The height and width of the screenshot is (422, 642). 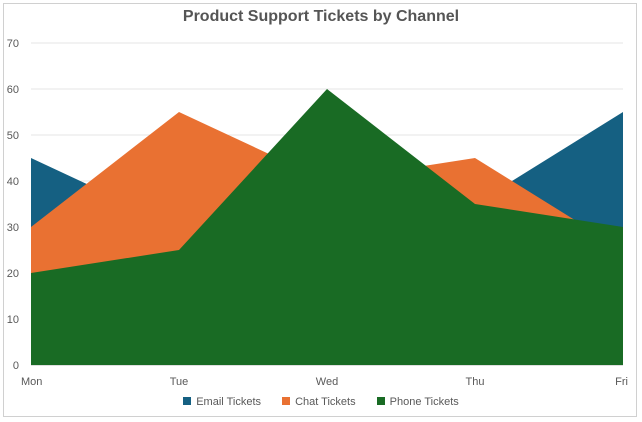 What do you see at coordinates (16, 366) in the screenshot?
I see `y-tick-label-0: 0` at bounding box center [16, 366].